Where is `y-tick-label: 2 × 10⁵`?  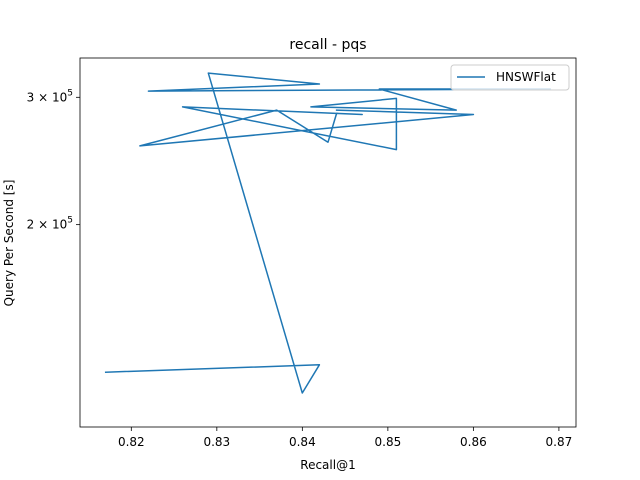
y-tick-label: 2 × 10⁵ is located at coordinates (50, 224).